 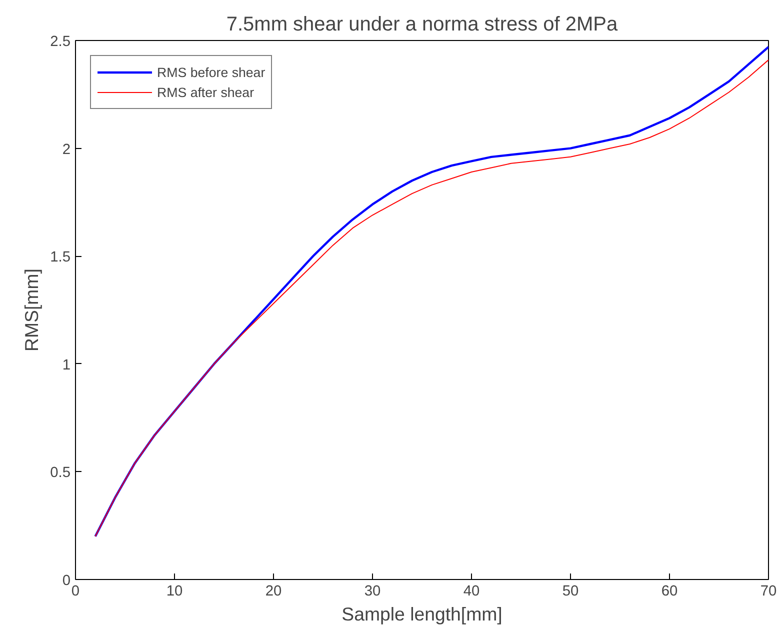 What do you see at coordinates (372, 592) in the screenshot?
I see `x-tick-label: 30` at bounding box center [372, 592].